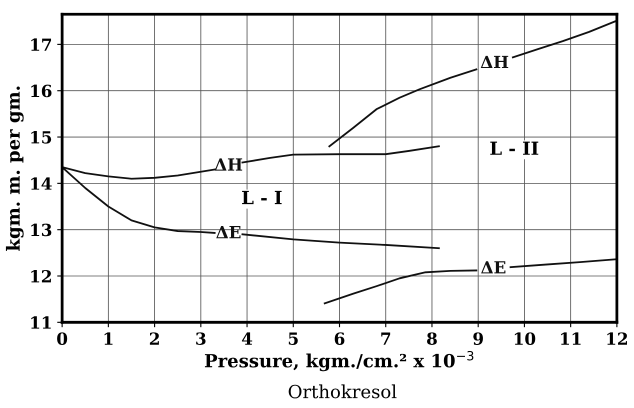  What do you see at coordinates (493, 267) in the screenshot?
I see `series-label: ΔE` at bounding box center [493, 267].